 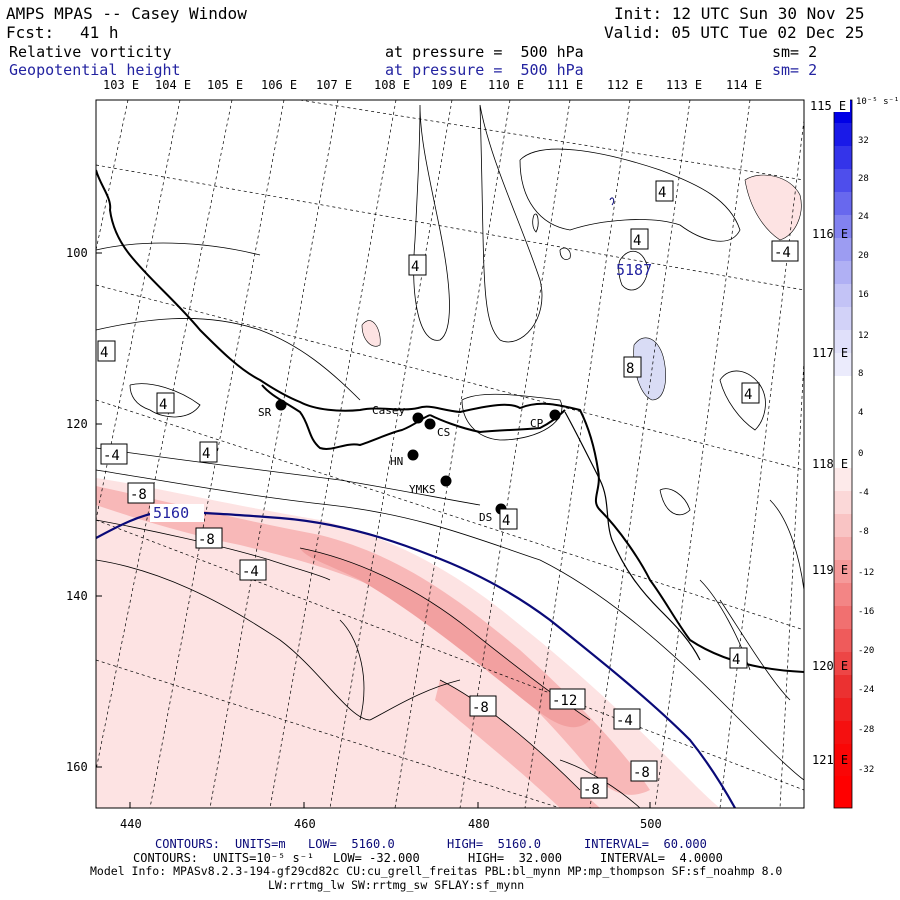 What do you see at coordinates (484, 70) in the screenshot?
I see `field2-level: at pressure = 500 hPa` at bounding box center [484, 70].